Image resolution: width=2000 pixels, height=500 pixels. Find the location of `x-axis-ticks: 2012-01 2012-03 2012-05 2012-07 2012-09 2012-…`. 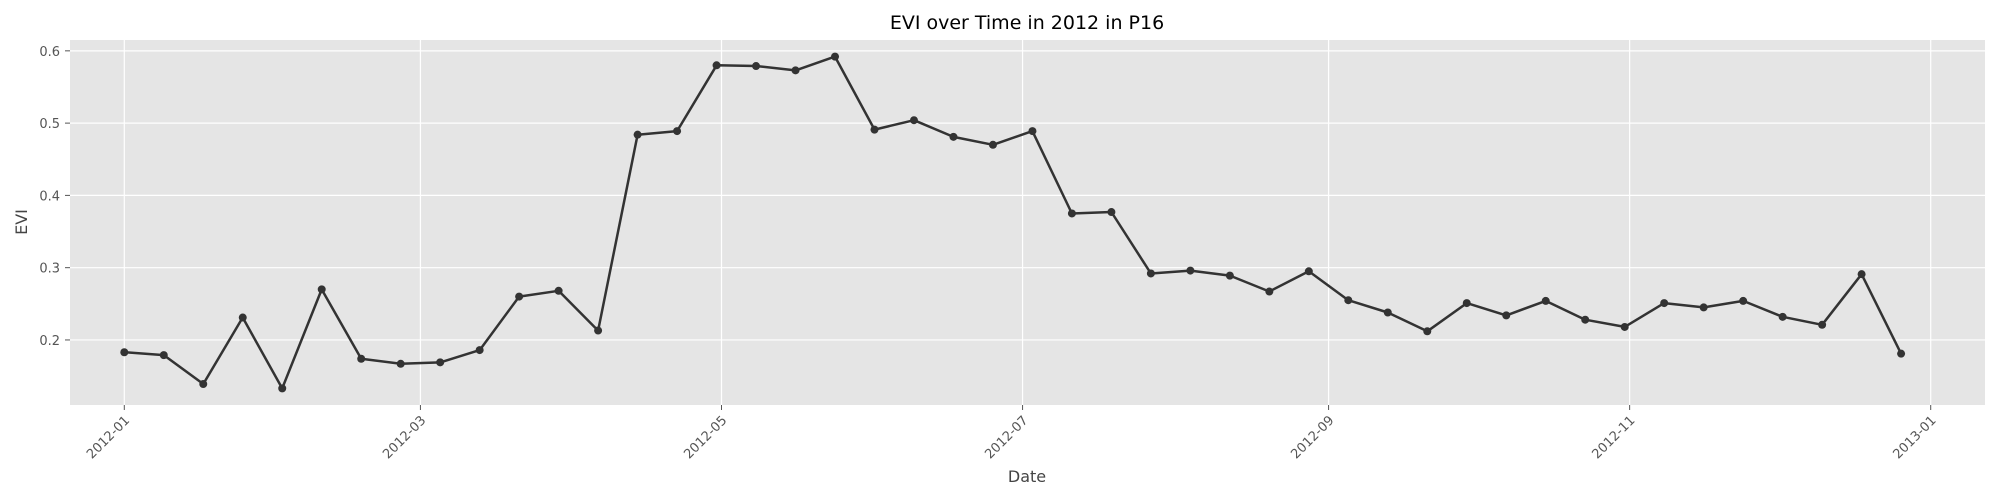

x-axis-ticks: 2012-01 2012-03 2012-05 2012-07 2012-09 2012-… is located at coordinates (1012, 433).